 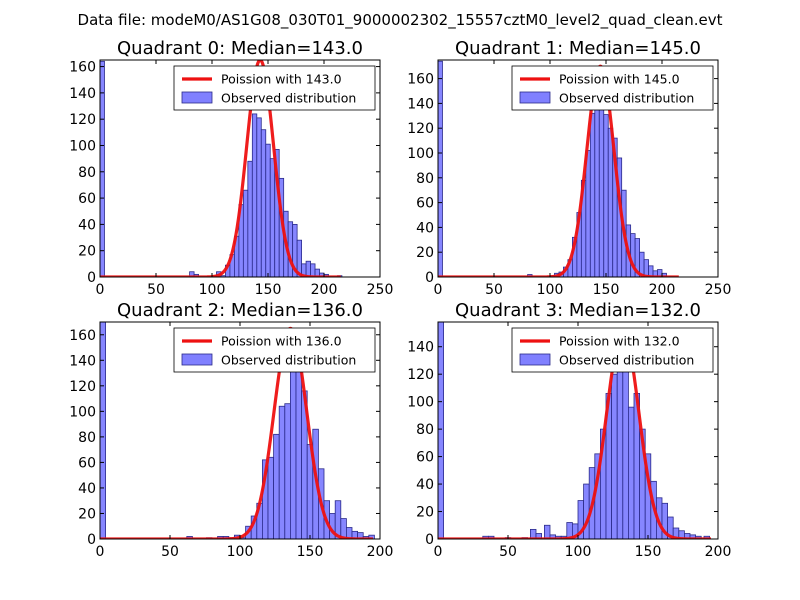 What do you see at coordinates (240, 310) in the screenshot?
I see `quadrant-2-title: Quadrant 2: Median=136.0` at bounding box center [240, 310].